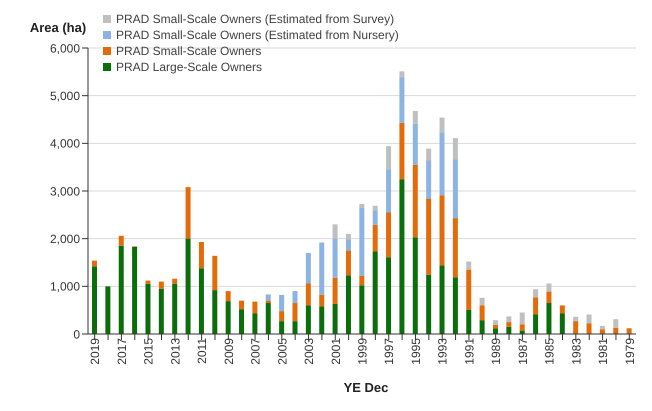 Image resolution: width=652 pixels, height=411 pixels. I want to click on x-tick-label: 2003, so click(309, 351).